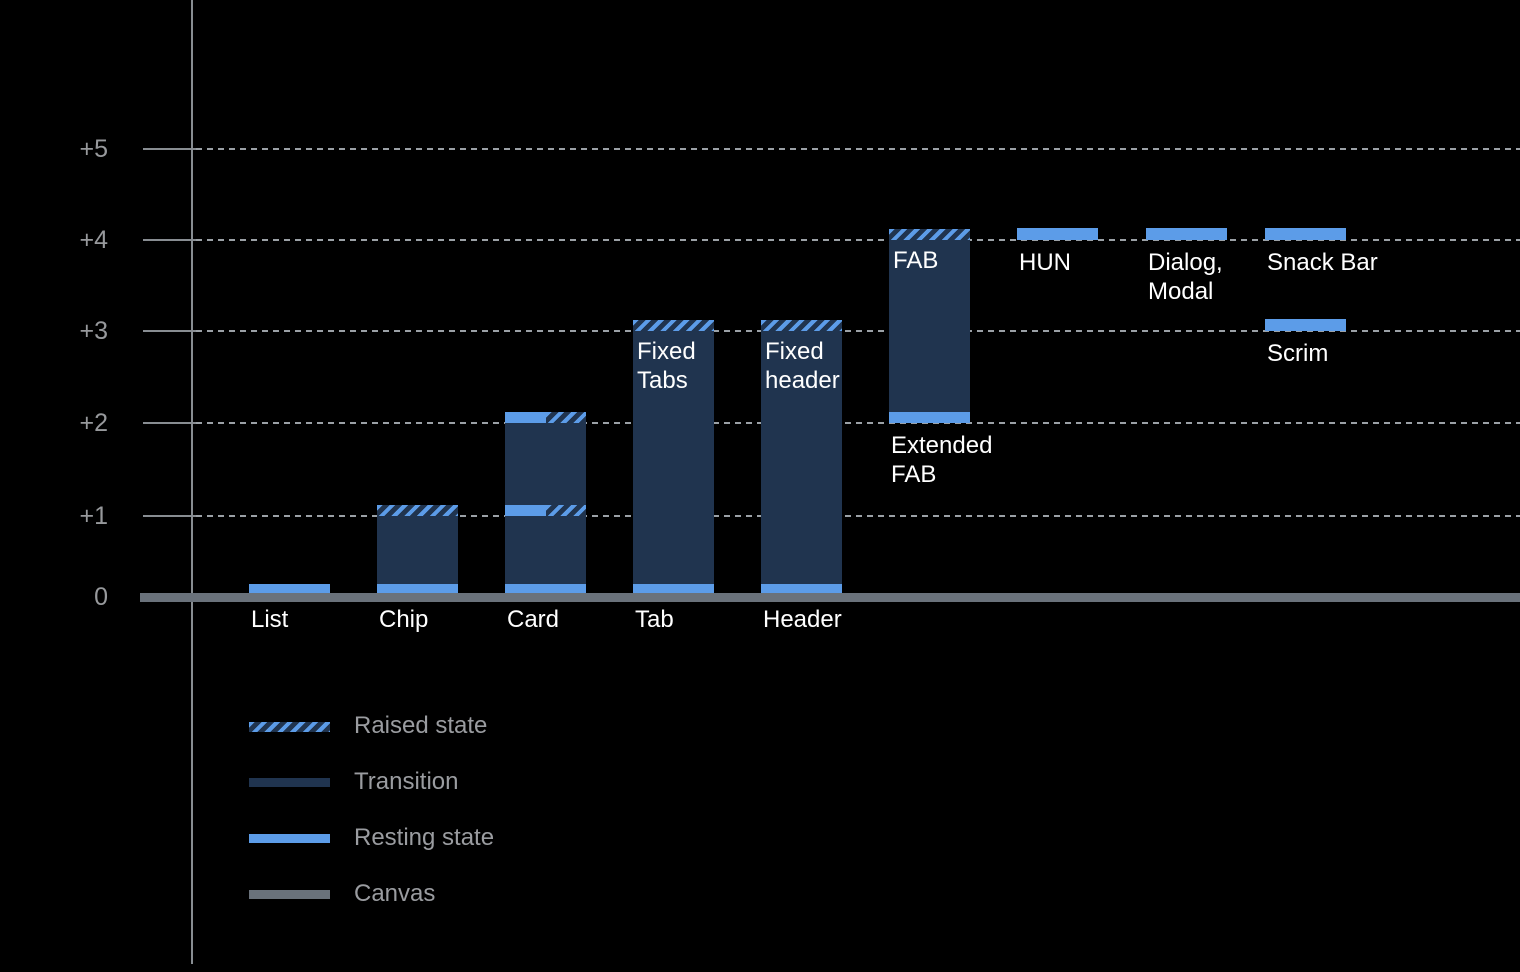 The image size is (1520, 972). I want to click on bar-label-tab: Tab, so click(654, 619).